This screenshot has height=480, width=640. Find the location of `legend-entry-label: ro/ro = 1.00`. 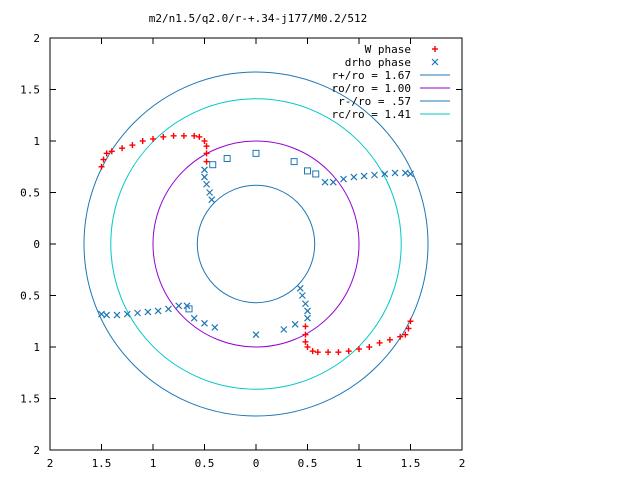

legend-entry-label: ro/ro = 1.00 is located at coordinates (371, 88).